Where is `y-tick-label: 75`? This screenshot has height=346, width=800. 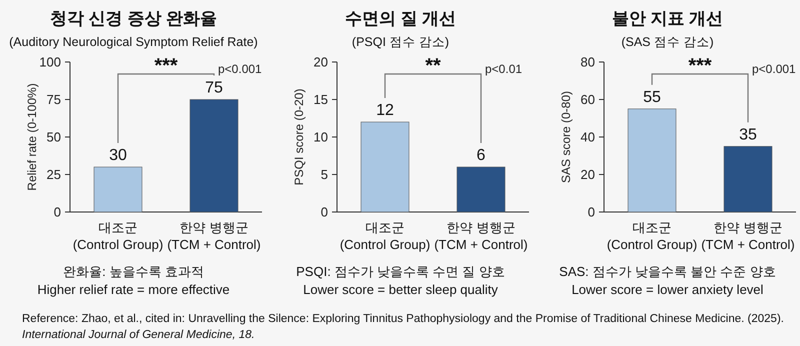
y-tick-label: 75 is located at coordinates (53, 100).